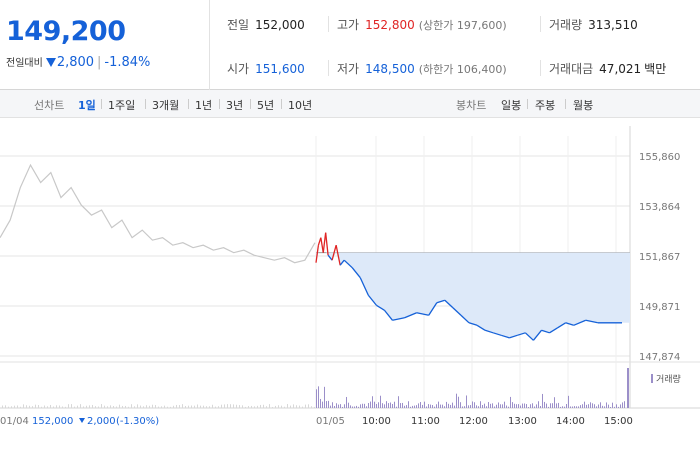 The image size is (700, 450). Describe the element at coordinates (122, 105) in the screenshot. I see `tab-1-week: 1주일` at that location.